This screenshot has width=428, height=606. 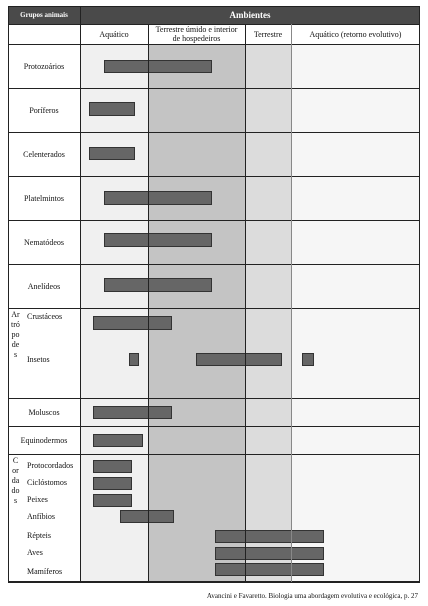 I want to click on subgroup-label: Anfíbios, so click(x=41, y=516).